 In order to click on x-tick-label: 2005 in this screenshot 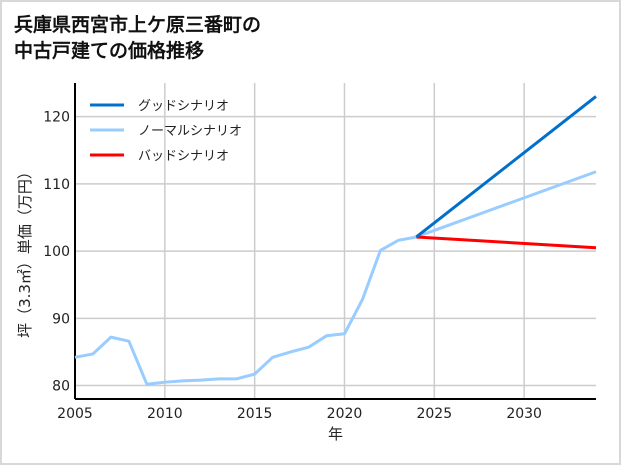, I will do `click(75, 414)`.